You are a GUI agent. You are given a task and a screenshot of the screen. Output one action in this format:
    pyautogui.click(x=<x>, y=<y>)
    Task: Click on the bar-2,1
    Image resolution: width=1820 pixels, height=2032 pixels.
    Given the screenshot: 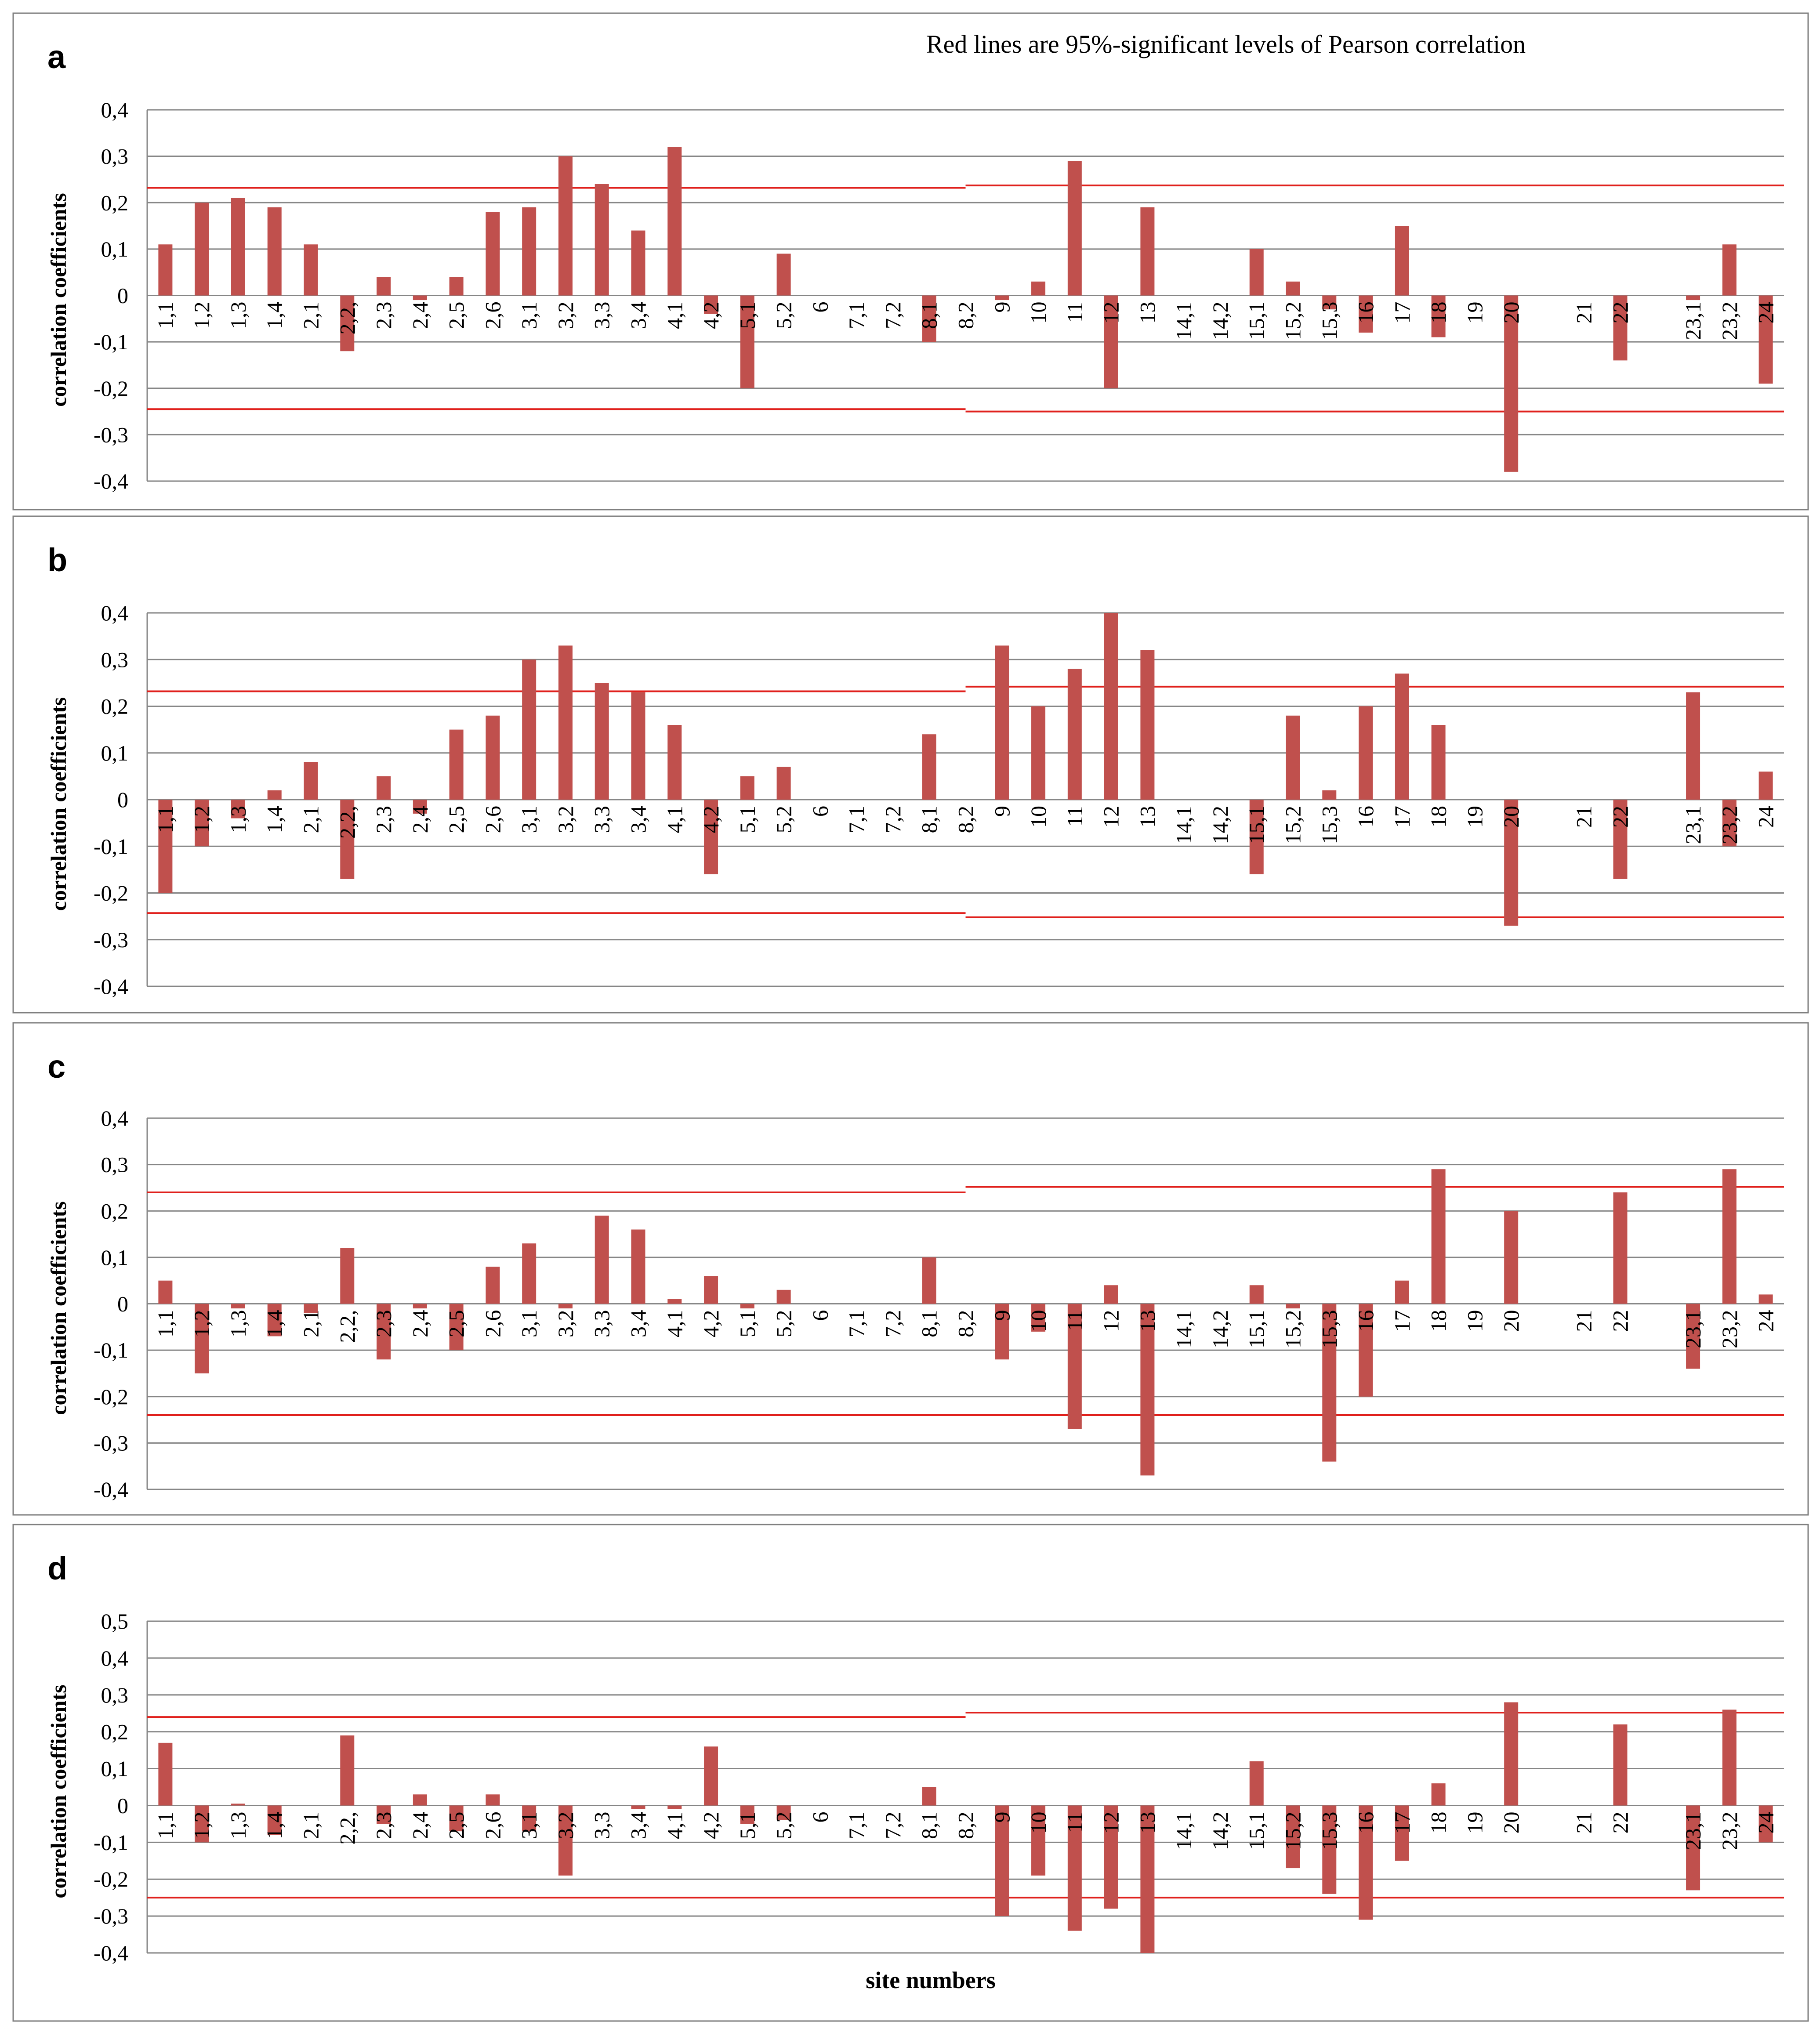 What is the action you would take?
    pyautogui.click(x=311, y=781)
    